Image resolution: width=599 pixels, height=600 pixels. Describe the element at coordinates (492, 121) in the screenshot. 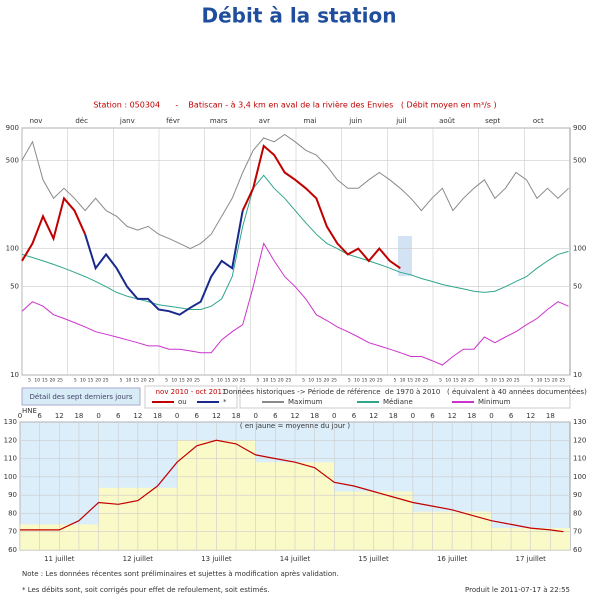

I see `x-tick-label: sept` at that location.